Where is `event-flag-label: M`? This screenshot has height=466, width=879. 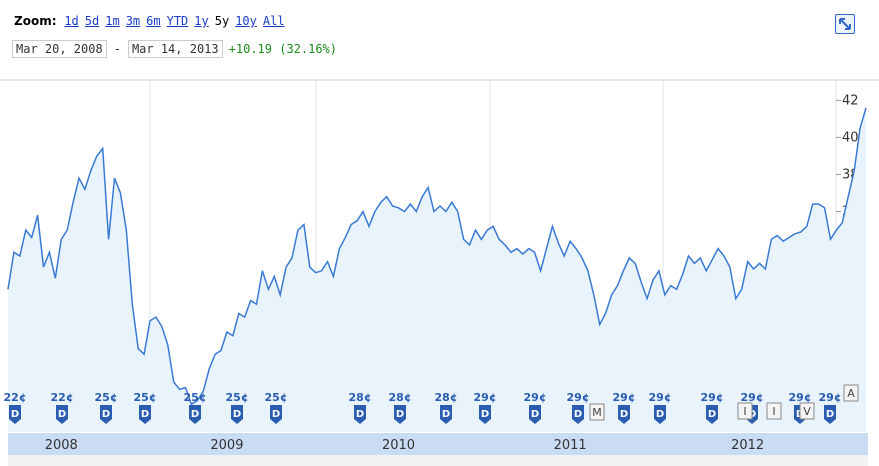
event-flag-label: M is located at coordinates (597, 412).